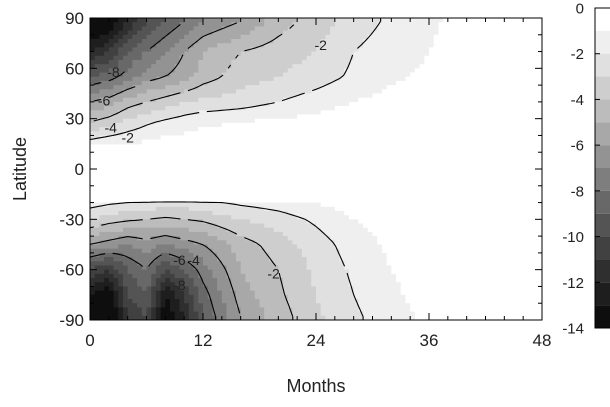 The height and width of the screenshot is (407, 610). Describe the element at coordinates (104, 101) in the screenshot. I see `contour-label: -6` at that location.